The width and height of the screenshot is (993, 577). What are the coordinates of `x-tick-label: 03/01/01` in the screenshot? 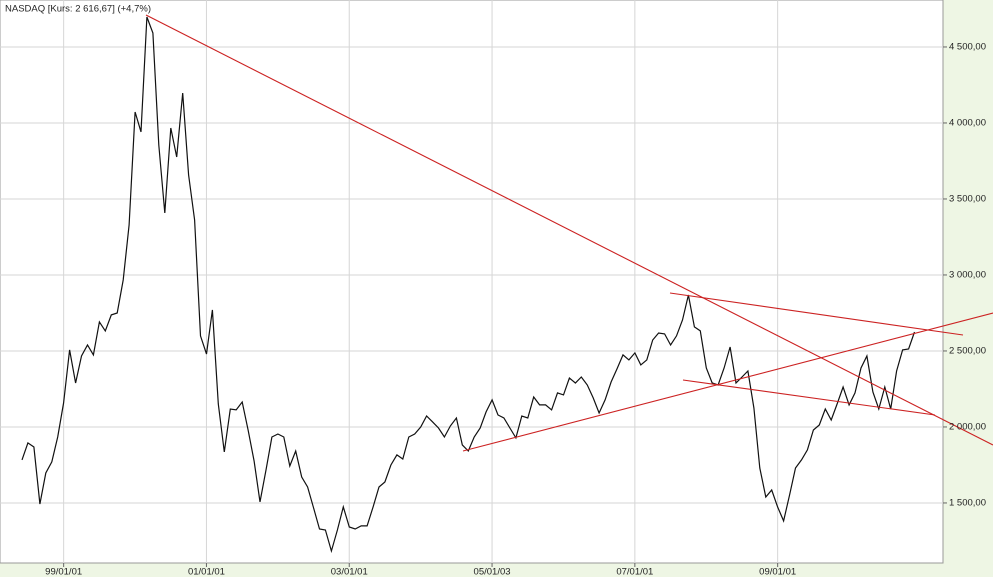 It's located at (349, 572).